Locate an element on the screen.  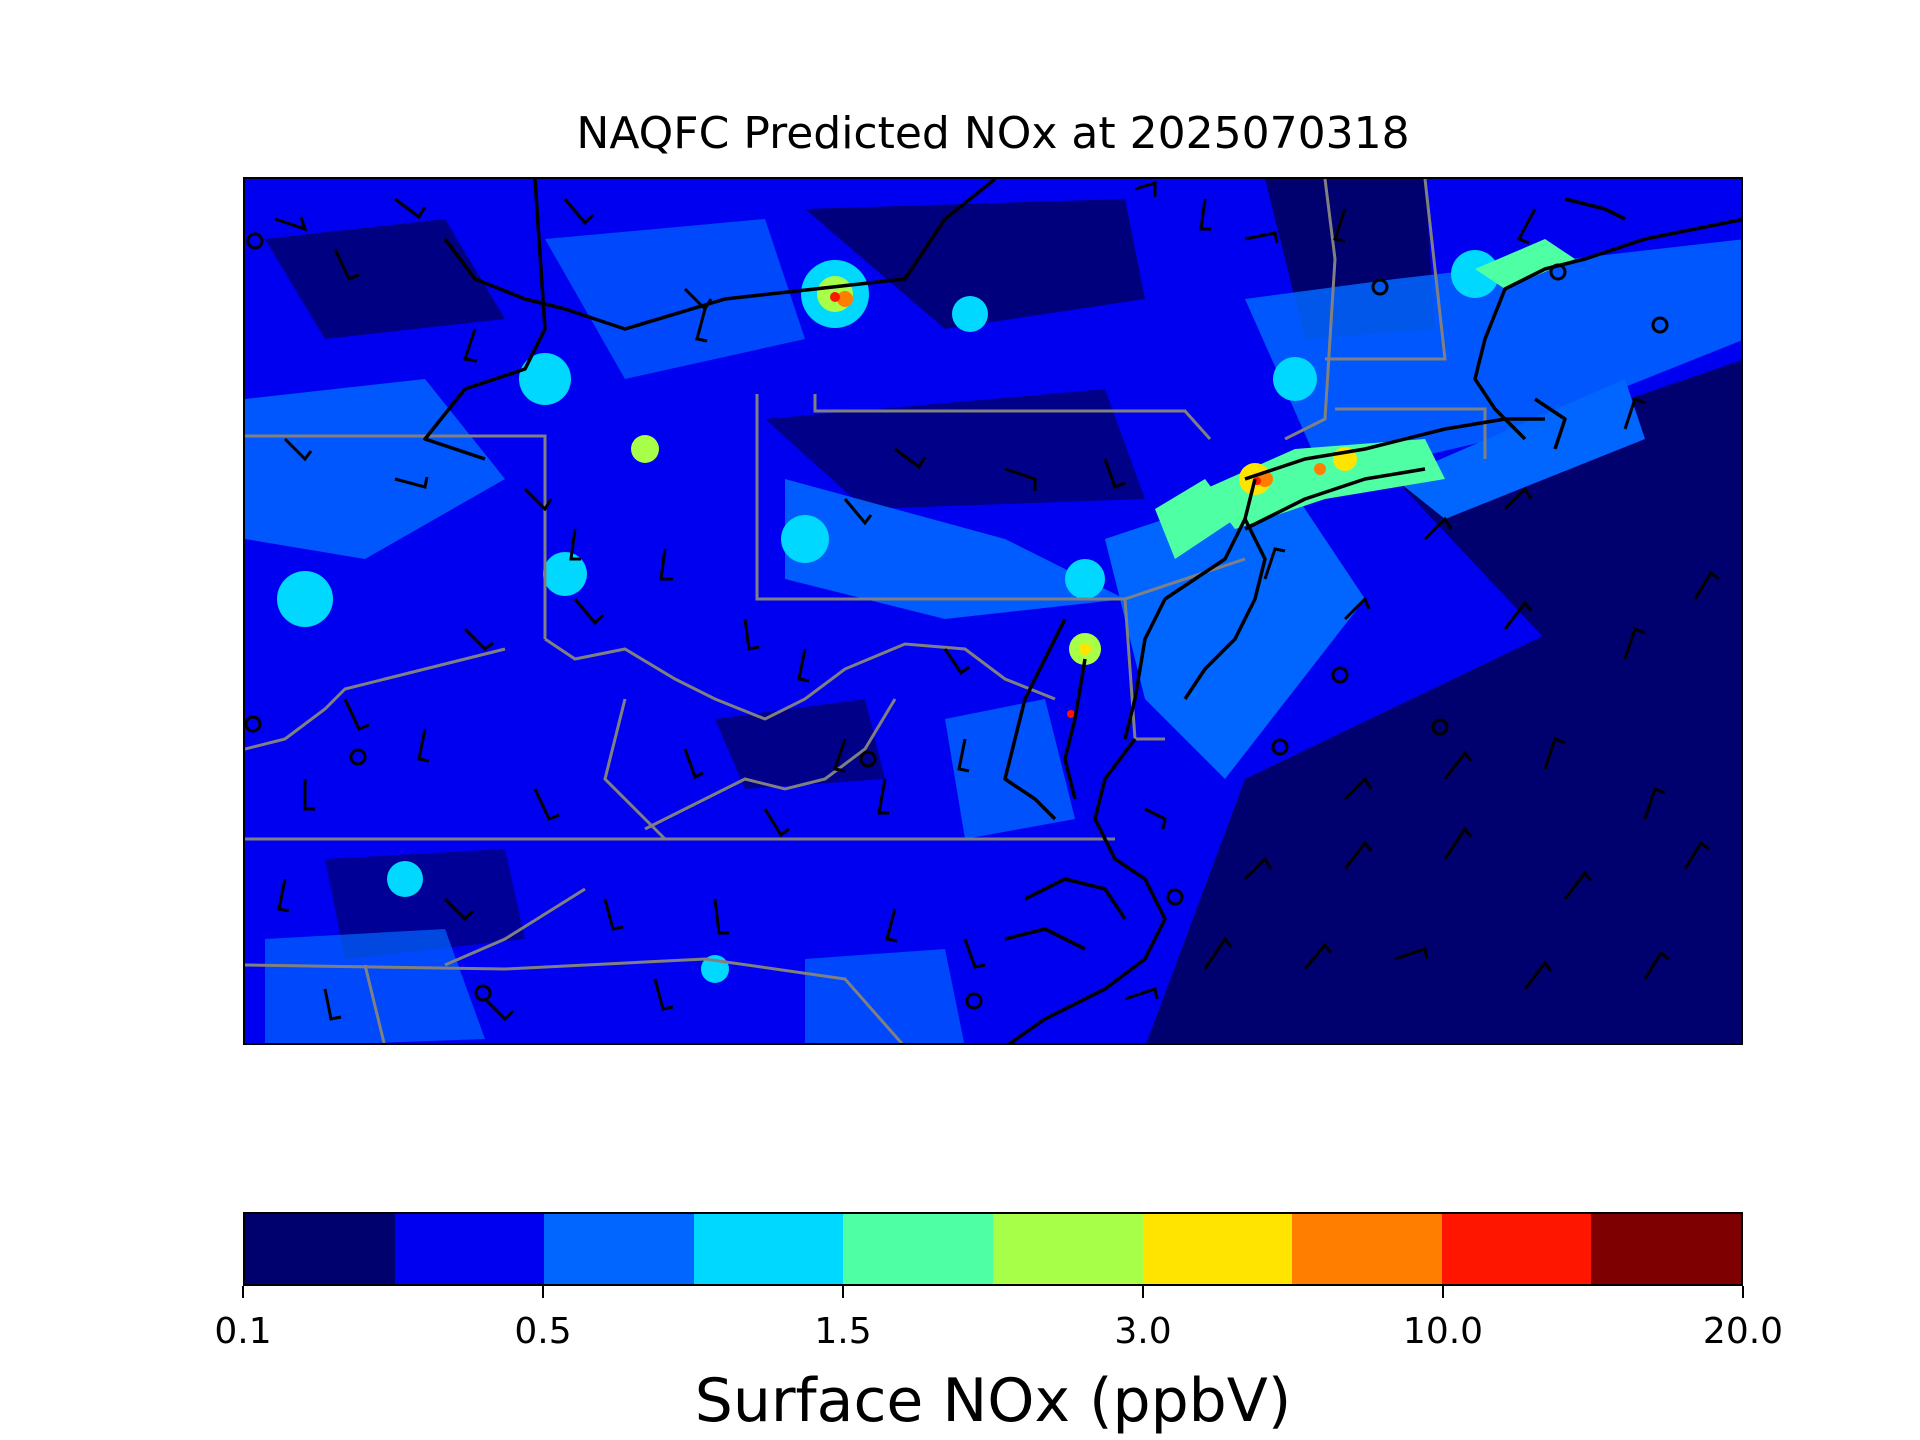
colorbar is located at coordinates (993, 1249).